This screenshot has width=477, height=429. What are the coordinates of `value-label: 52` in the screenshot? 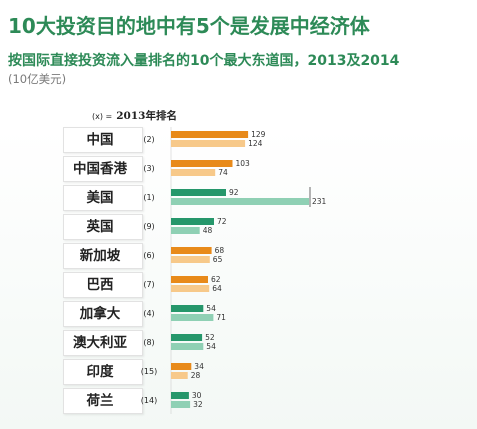 It's located at (210, 337).